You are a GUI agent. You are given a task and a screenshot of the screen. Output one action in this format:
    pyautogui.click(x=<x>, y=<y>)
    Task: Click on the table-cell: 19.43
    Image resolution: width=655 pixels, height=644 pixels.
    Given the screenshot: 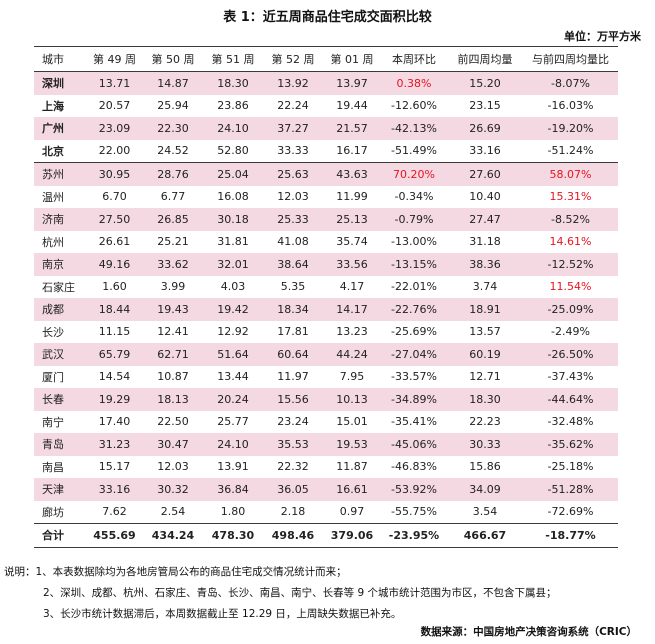 What is the action you would take?
    pyautogui.click(x=173, y=309)
    